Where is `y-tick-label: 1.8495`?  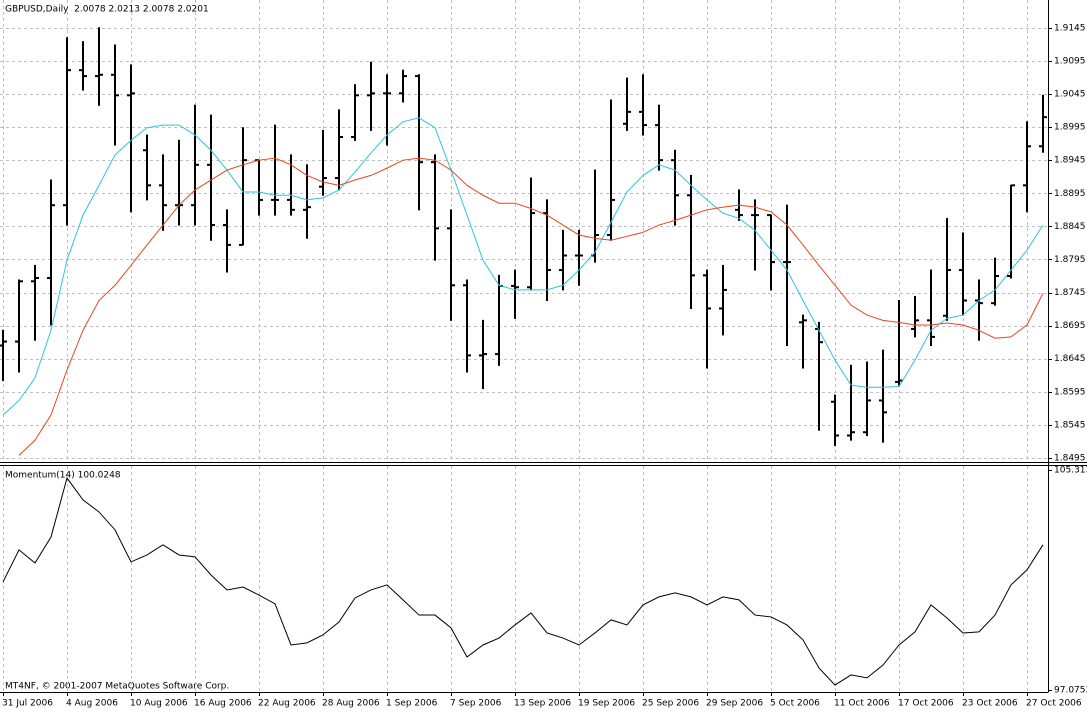 y-tick-label: 1.8495 is located at coordinates (1070, 459).